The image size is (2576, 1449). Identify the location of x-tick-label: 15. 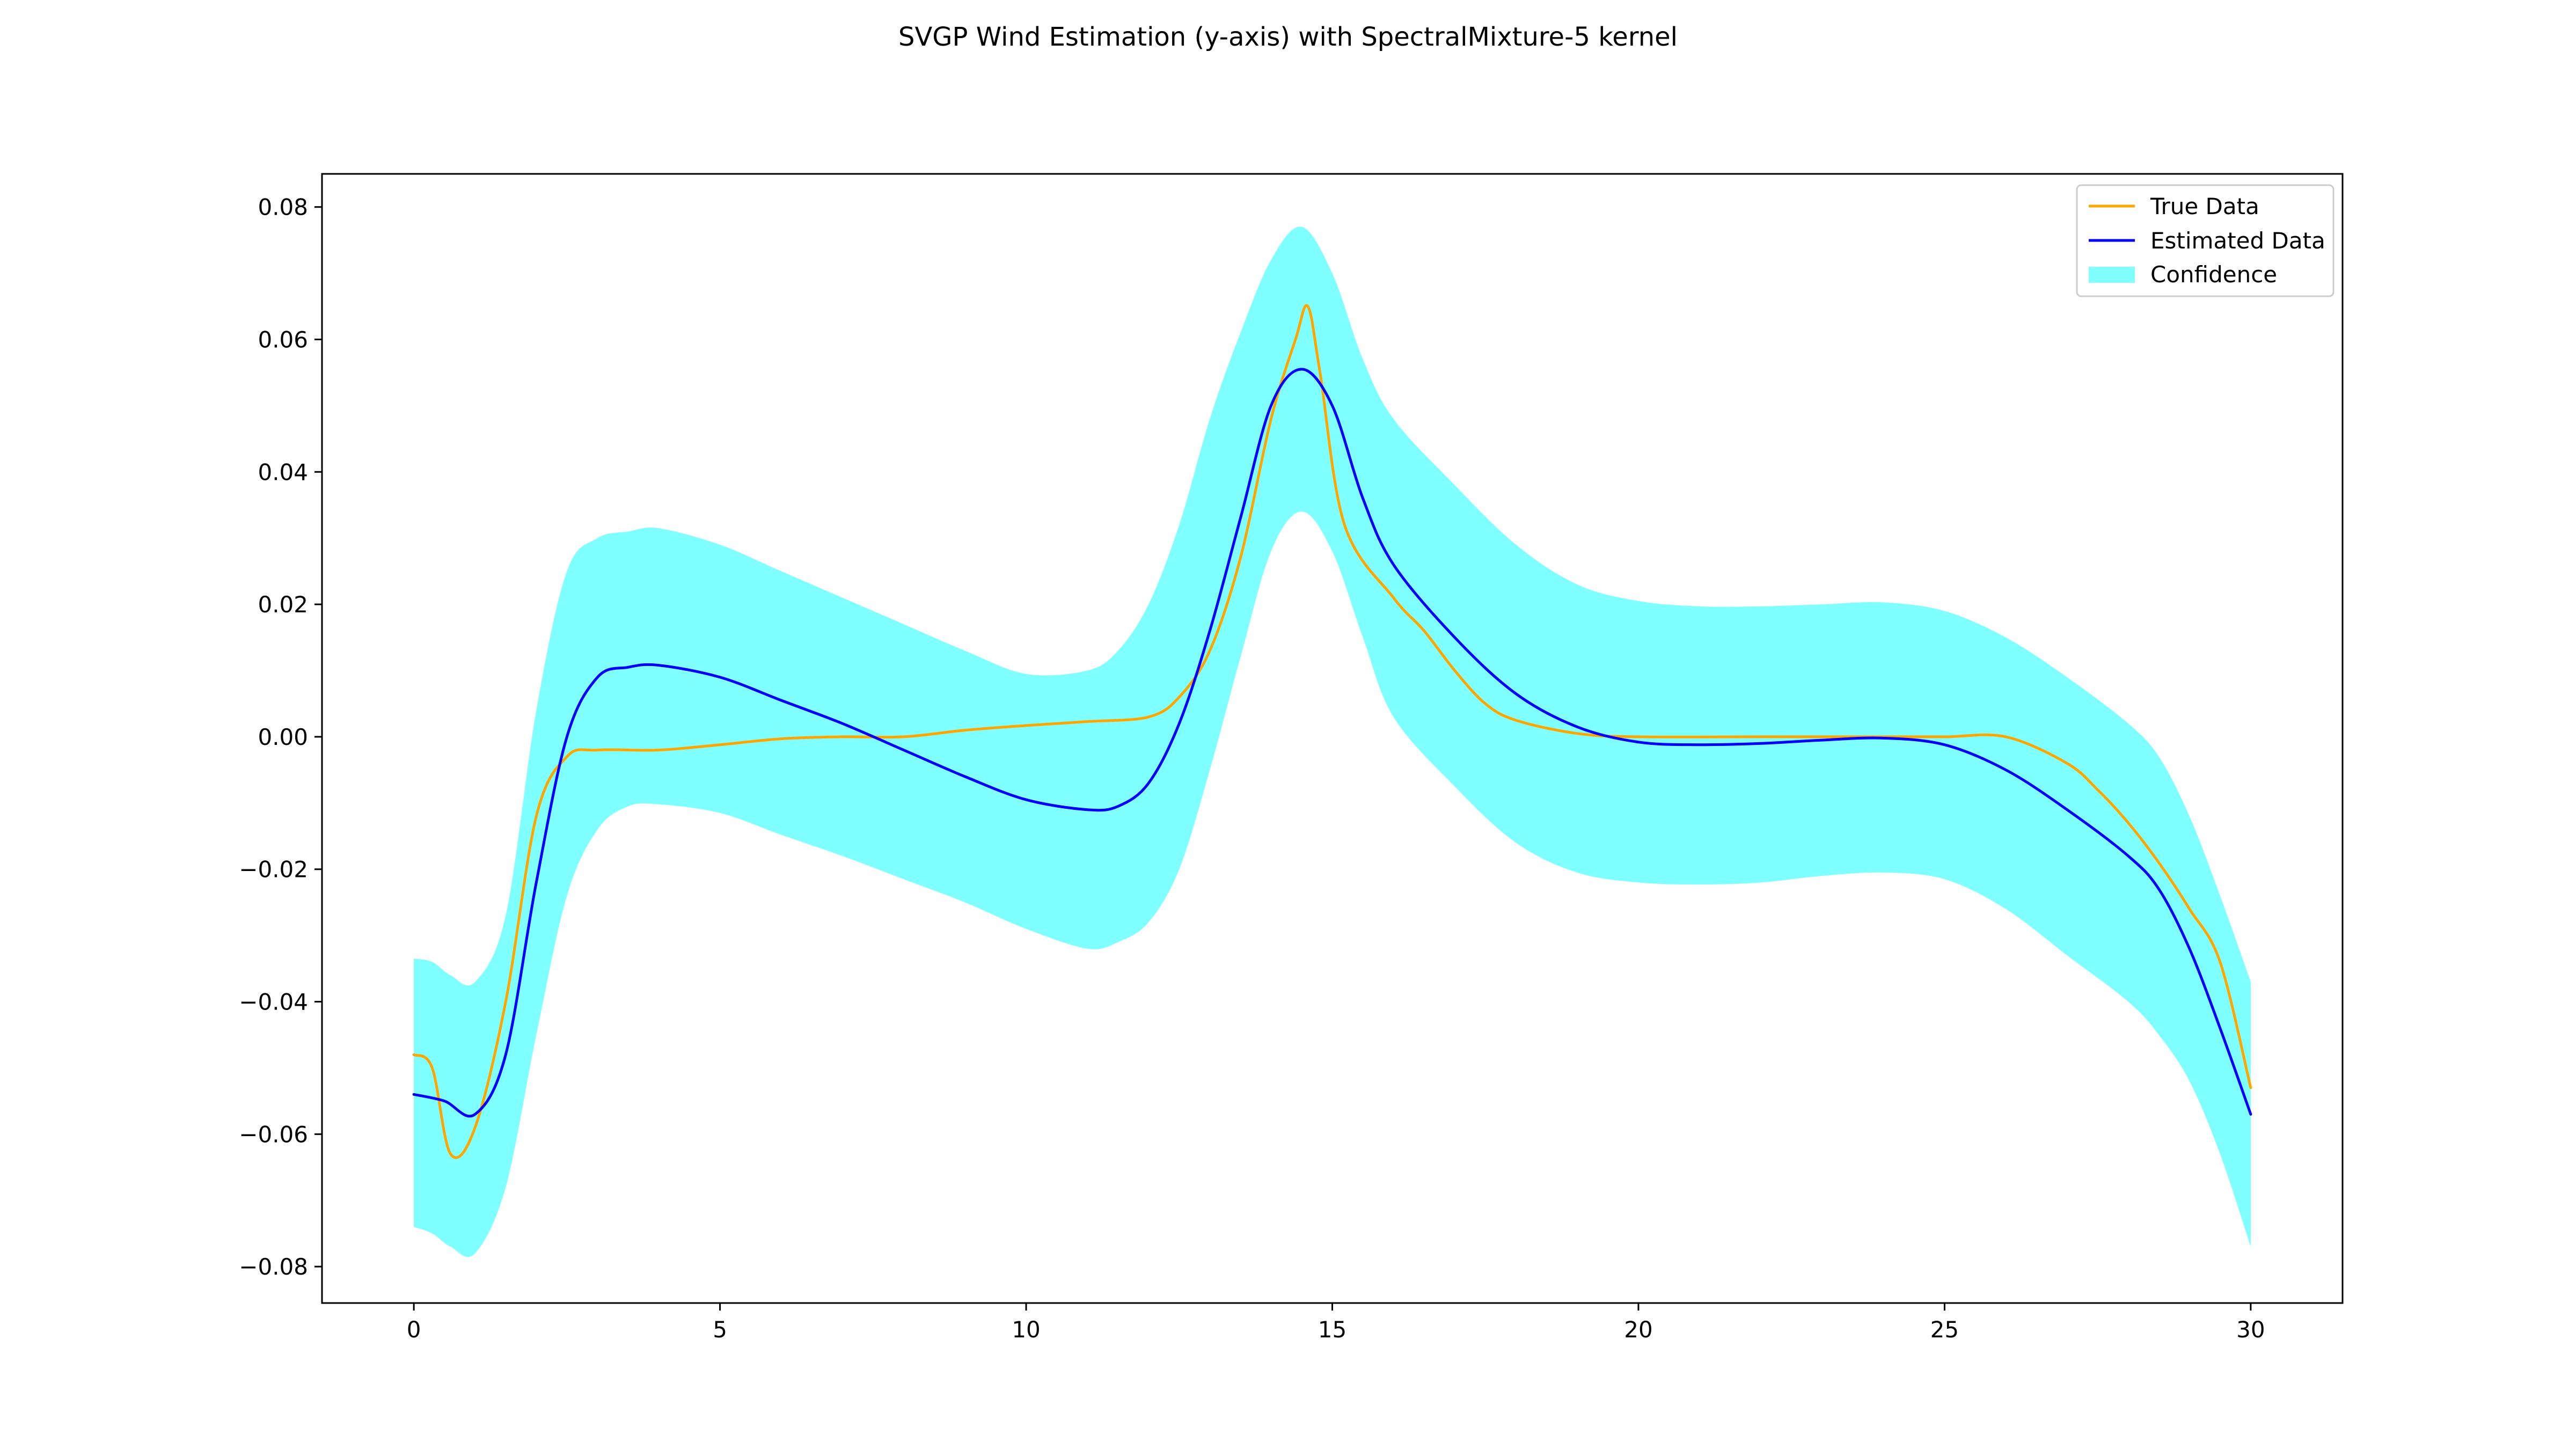
(1332, 1329).